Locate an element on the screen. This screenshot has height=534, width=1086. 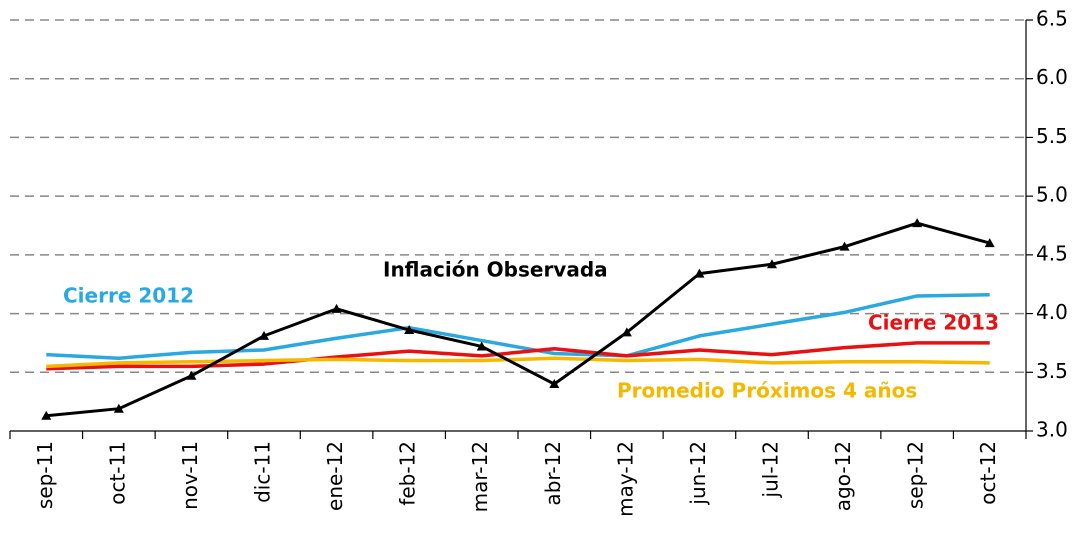
x-tick-label: jul-12 is located at coordinates (771, 469).